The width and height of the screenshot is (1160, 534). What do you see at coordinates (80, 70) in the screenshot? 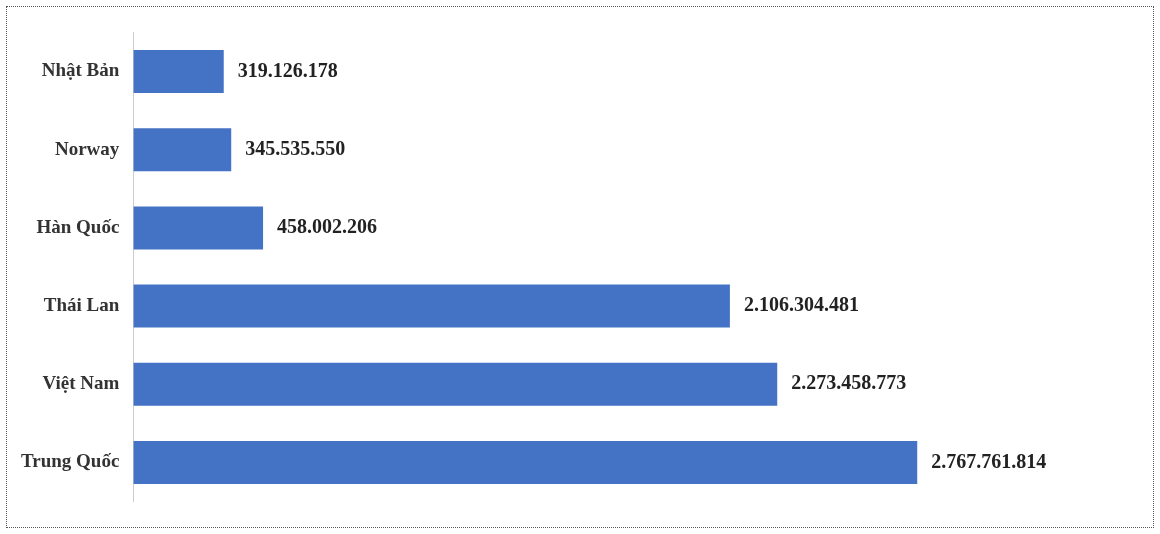
I see `y-tick-label: Nhật Bản` at bounding box center [80, 70].